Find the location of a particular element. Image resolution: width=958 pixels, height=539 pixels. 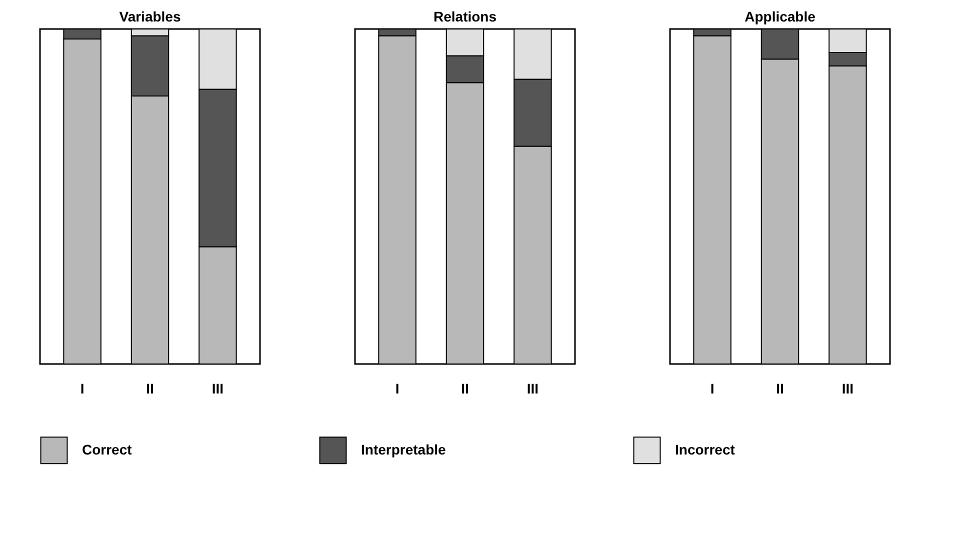

chart-title: Variables is located at coordinates (150, 16).